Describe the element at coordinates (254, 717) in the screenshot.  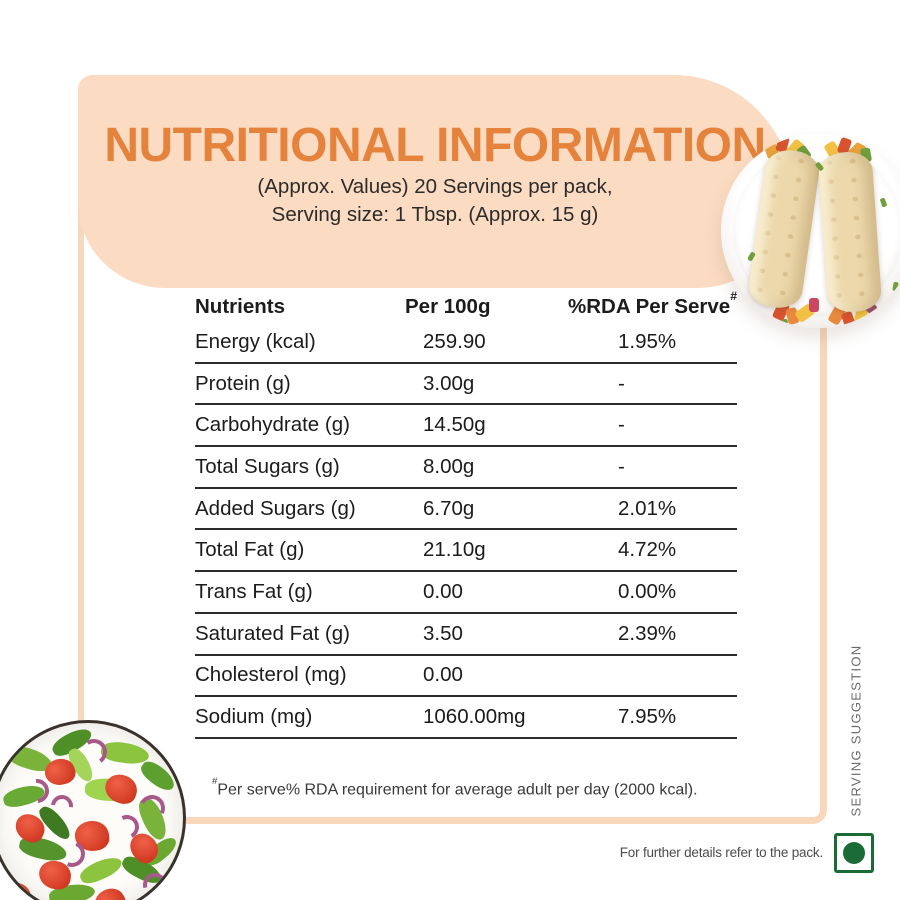
I see `cell-name: Sodium (mg)` at that location.